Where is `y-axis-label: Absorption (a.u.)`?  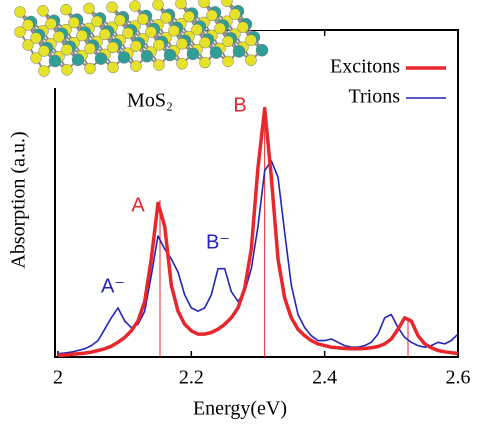 y-axis-label: Absorption (a.u.) is located at coordinates (19, 199).